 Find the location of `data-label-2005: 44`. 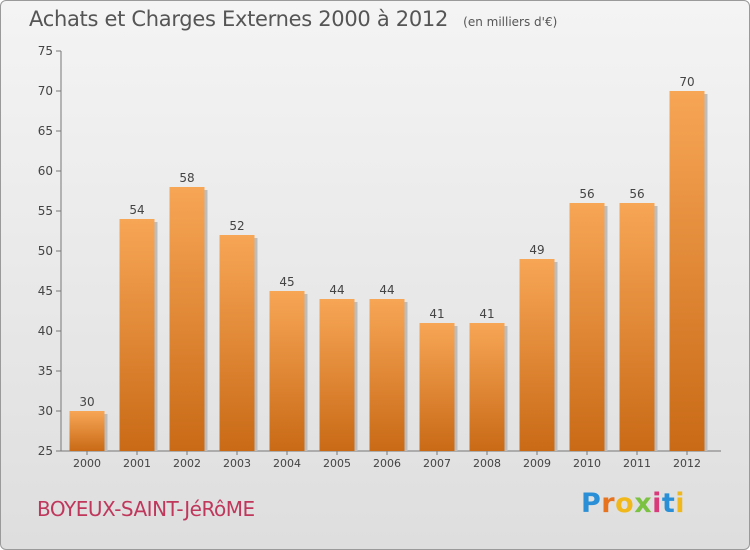

data-label-2005: 44 is located at coordinates (336, 290).